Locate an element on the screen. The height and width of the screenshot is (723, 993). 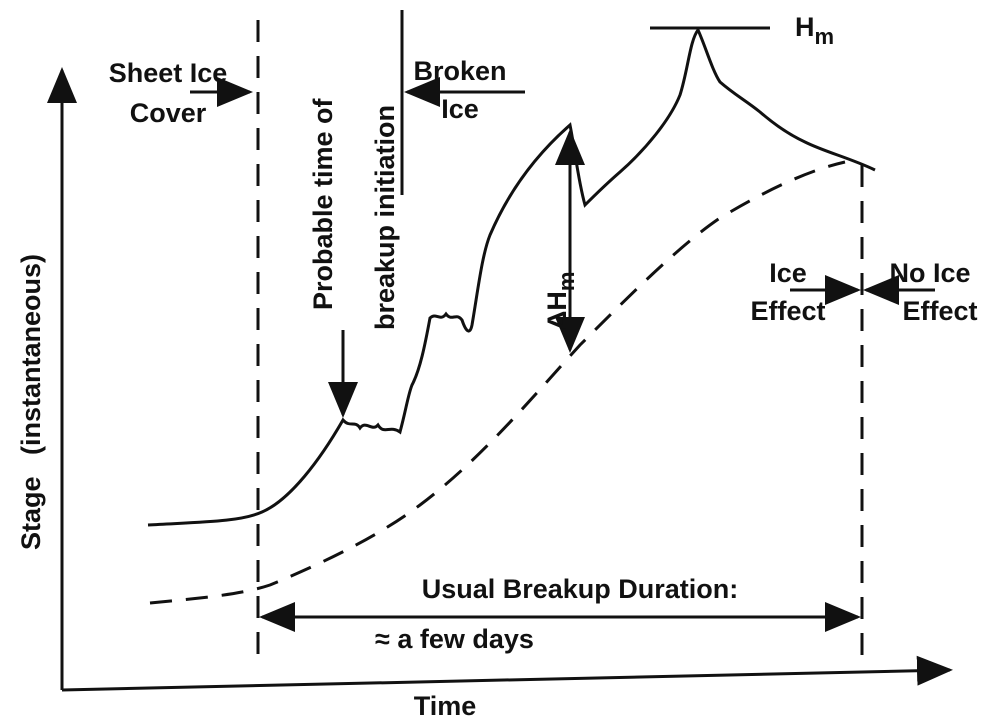
x-axis is located at coordinates (507, 673).